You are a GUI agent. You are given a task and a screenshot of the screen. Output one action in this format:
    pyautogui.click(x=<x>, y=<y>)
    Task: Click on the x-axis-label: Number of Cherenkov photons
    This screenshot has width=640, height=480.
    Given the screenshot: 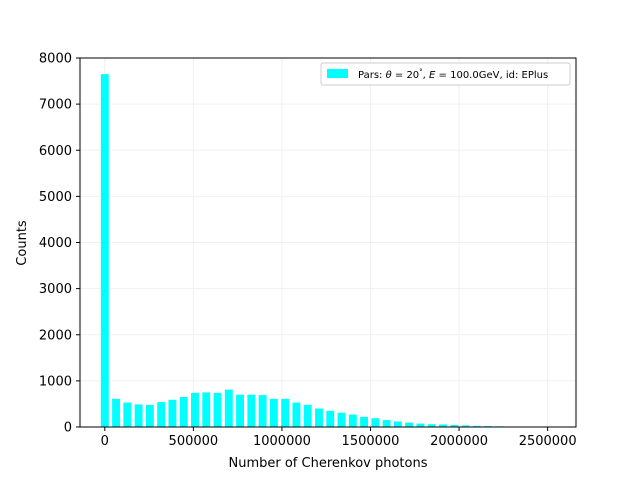 What is the action you would take?
    pyautogui.click(x=328, y=463)
    